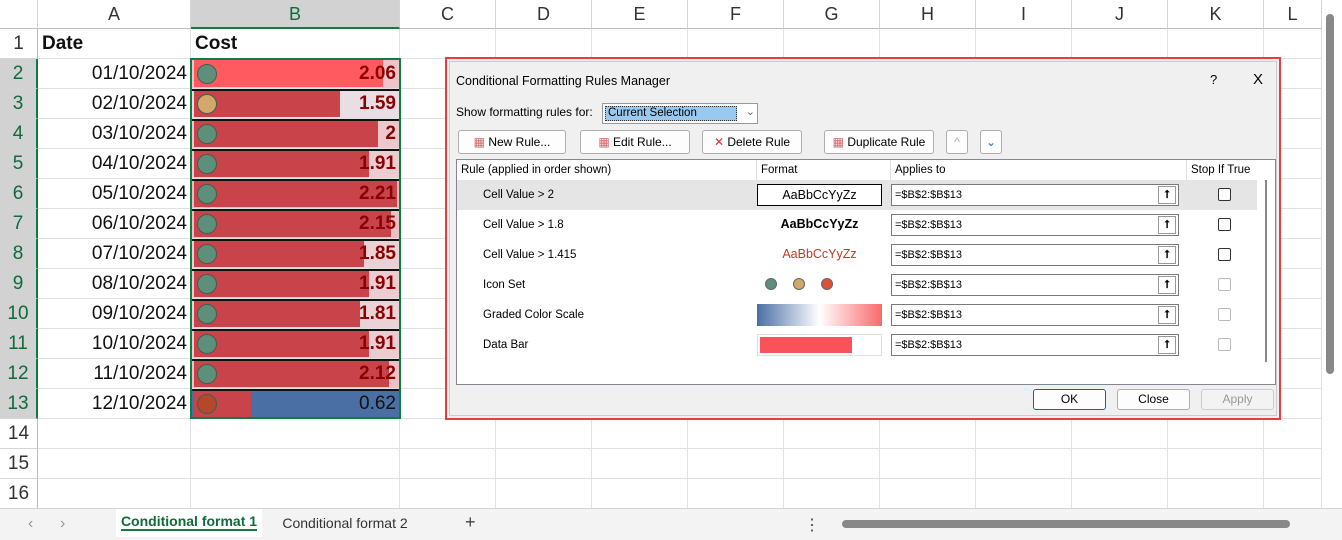  What do you see at coordinates (19, 494) in the screenshot?
I see `row-header-16: 16` at bounding box center [19, 494].